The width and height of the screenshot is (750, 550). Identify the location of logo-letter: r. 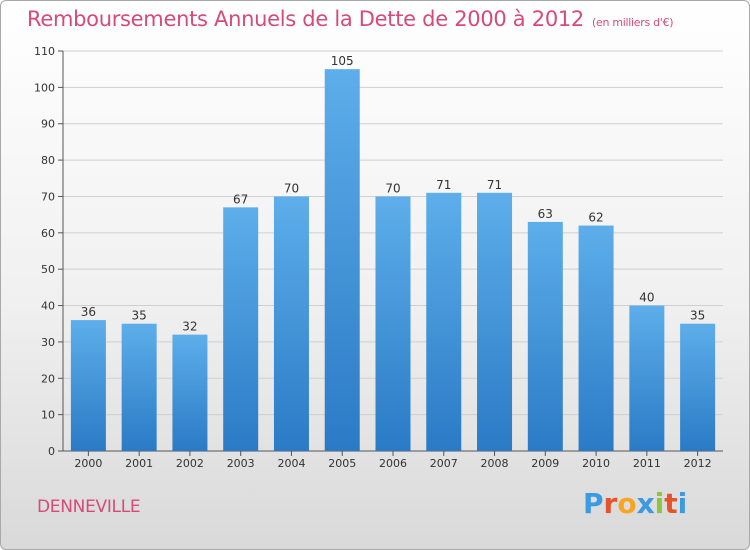
(610, 503).